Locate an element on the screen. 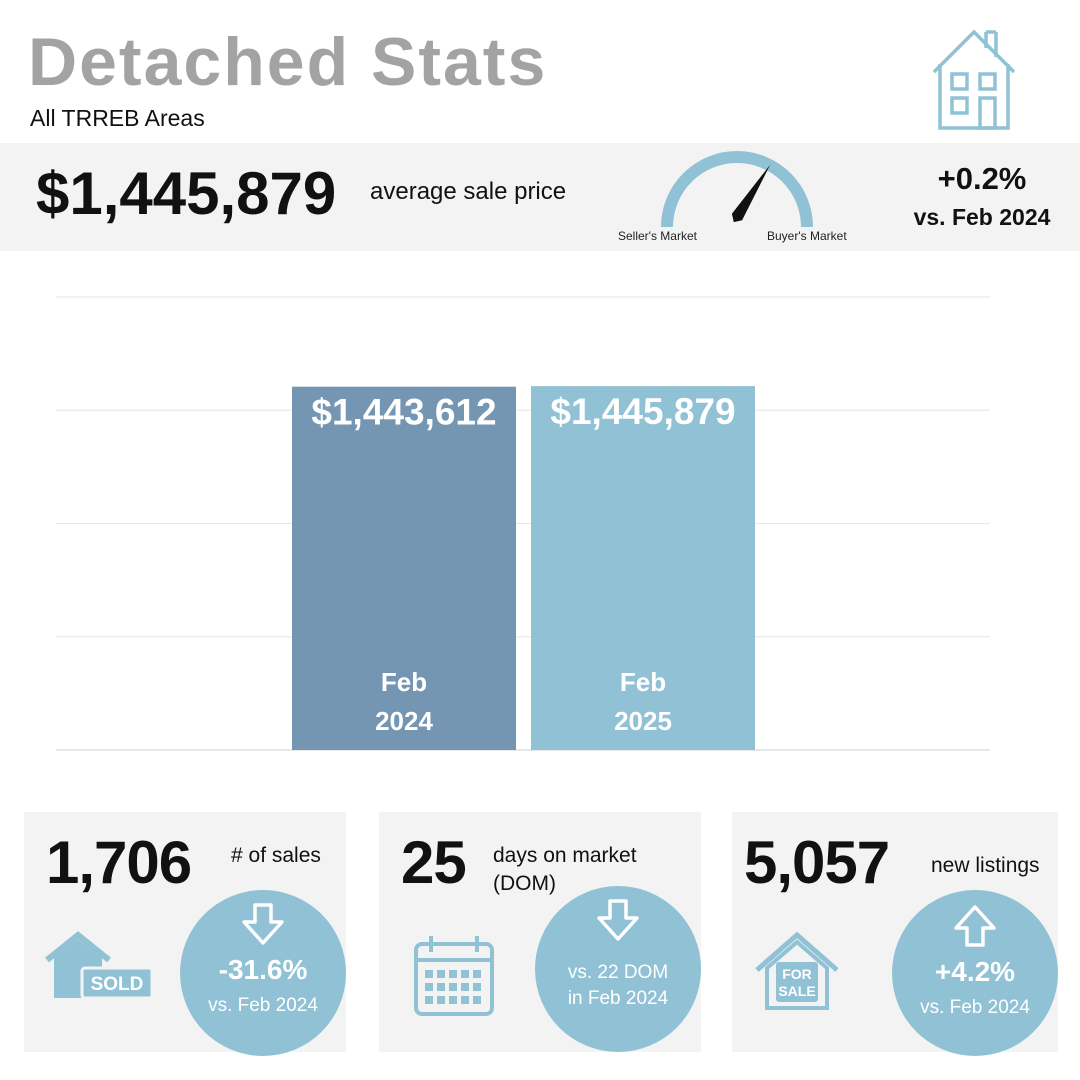 This screenshot has height=1080, width=1080. gauge-needle is located at coordinates (751, 193).